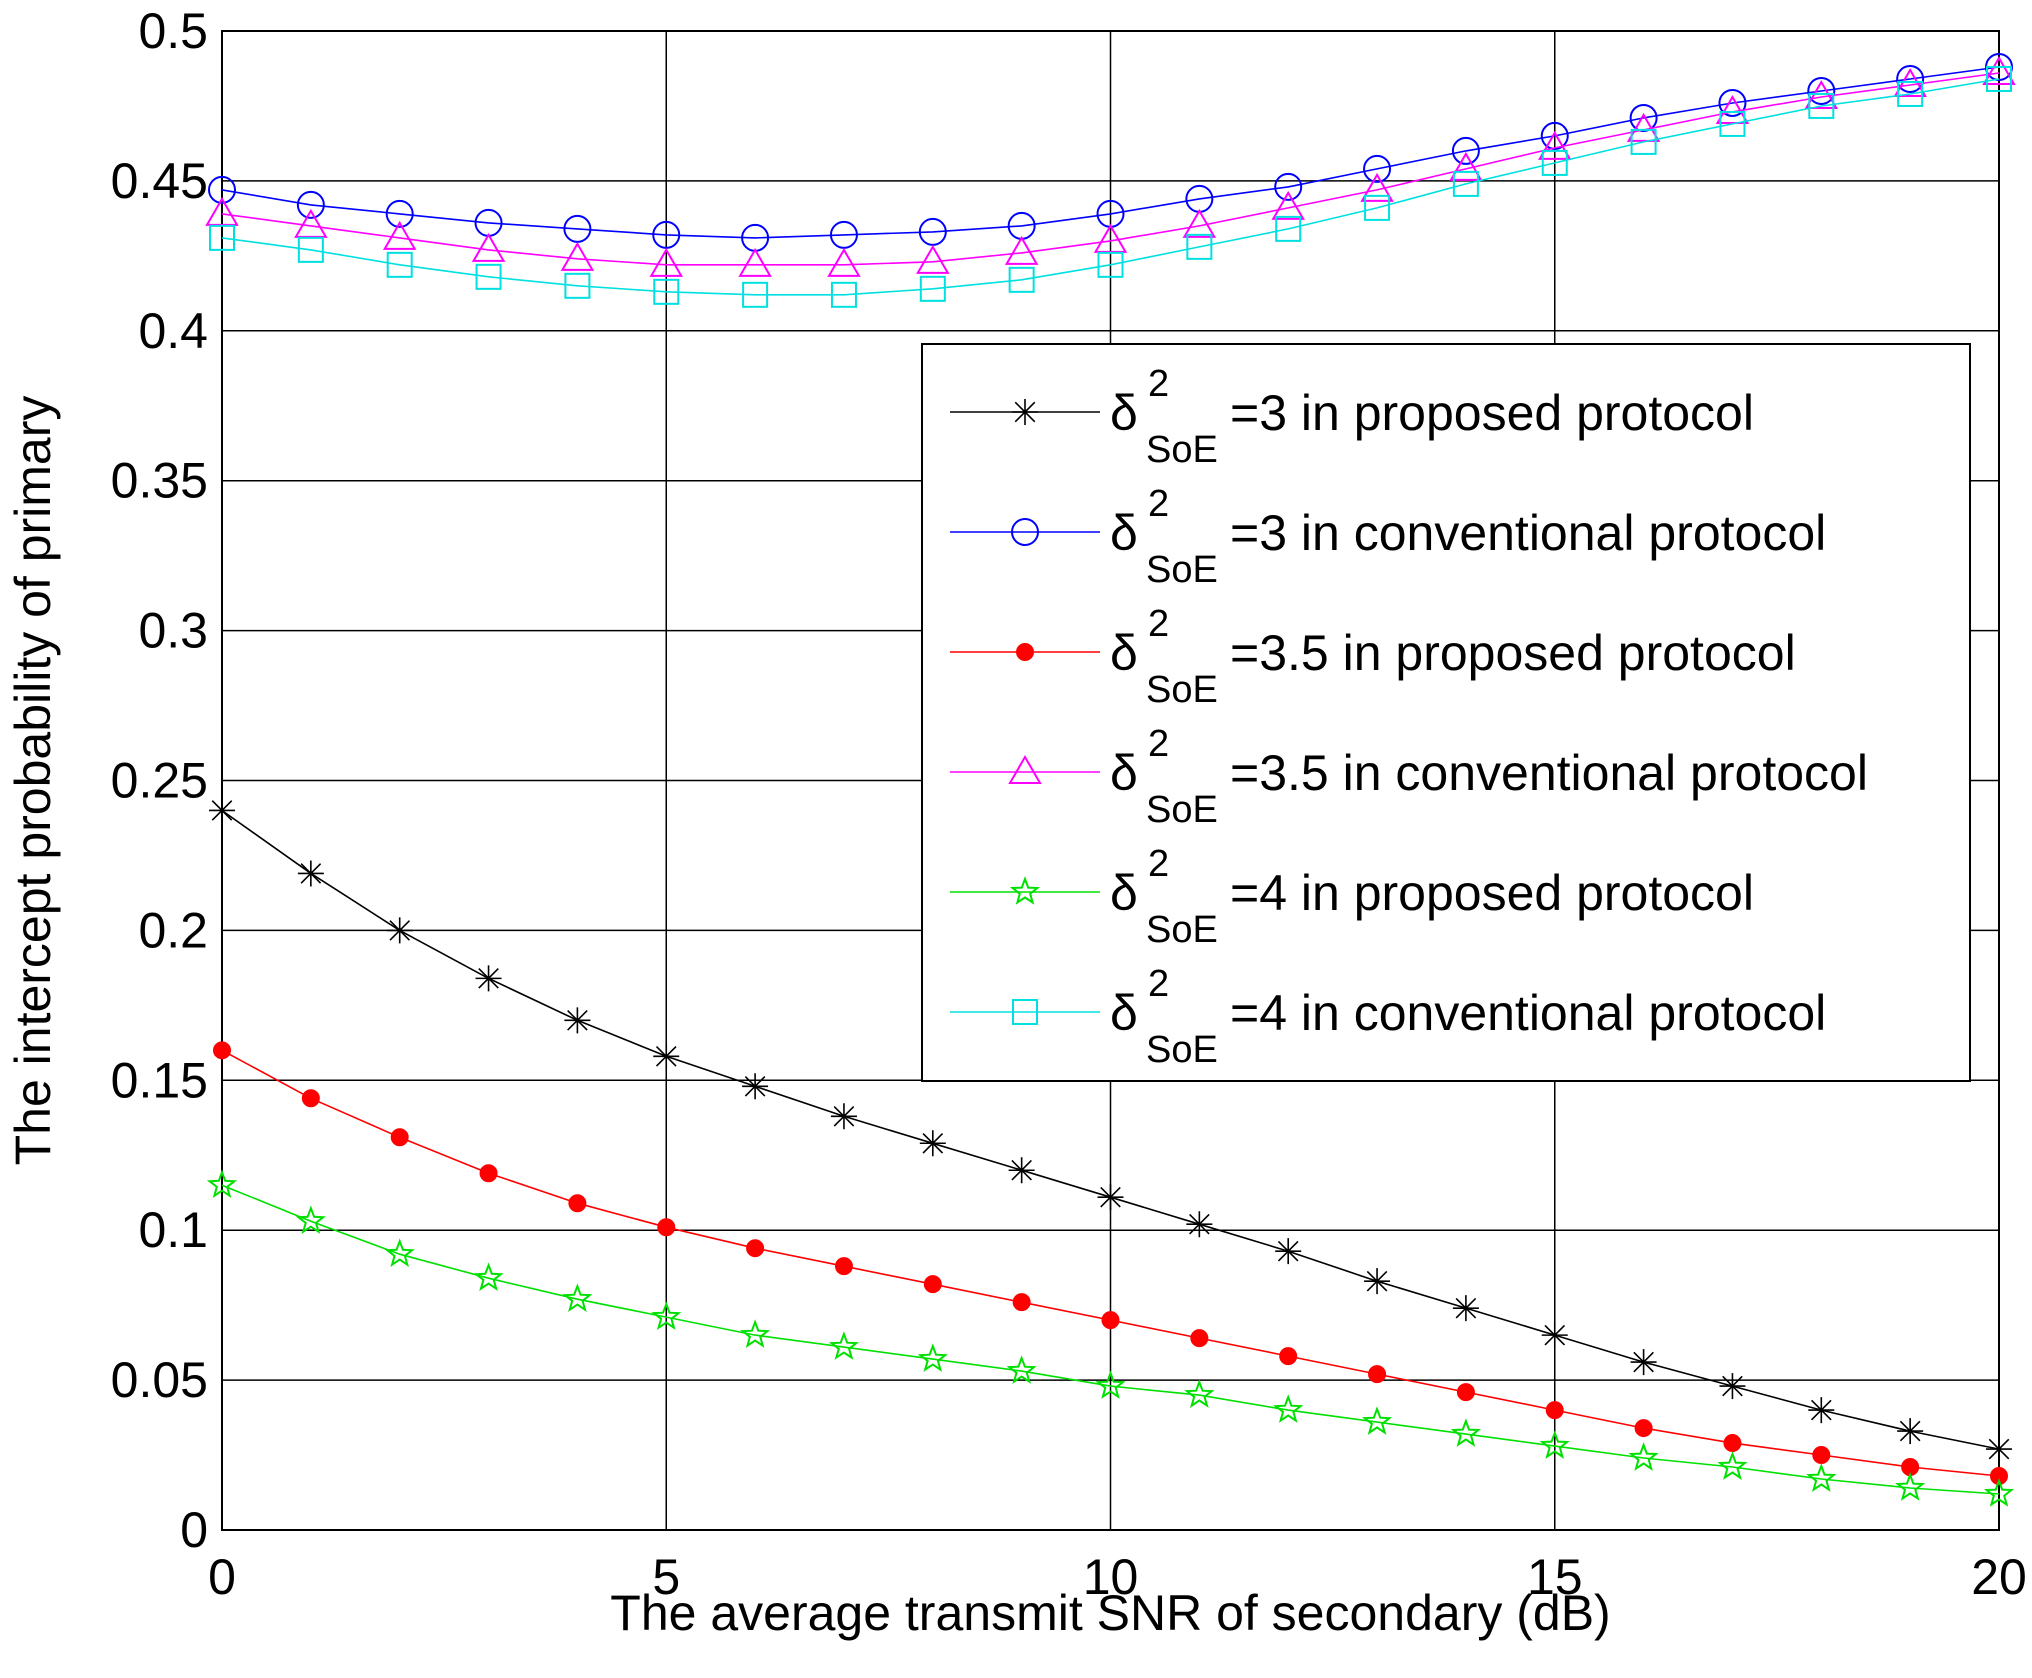 This screenshot has width=2032, height=1678. I want to click on legend-item: δ2 SoE =3.5 in proposed protocol, so click(1373, 657).